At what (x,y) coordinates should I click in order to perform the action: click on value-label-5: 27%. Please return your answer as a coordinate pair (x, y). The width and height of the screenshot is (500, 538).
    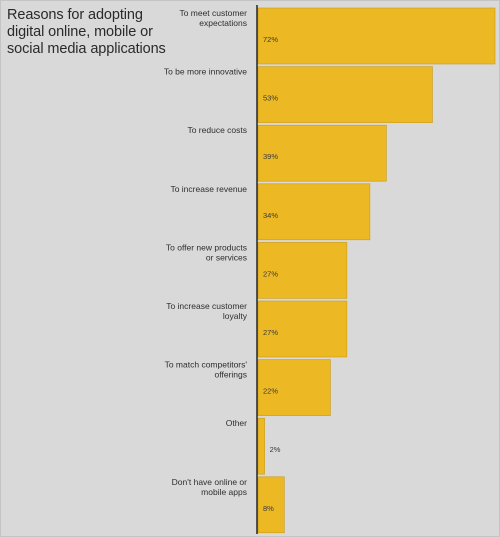
    Looking at the image, I should click on (270, 273).